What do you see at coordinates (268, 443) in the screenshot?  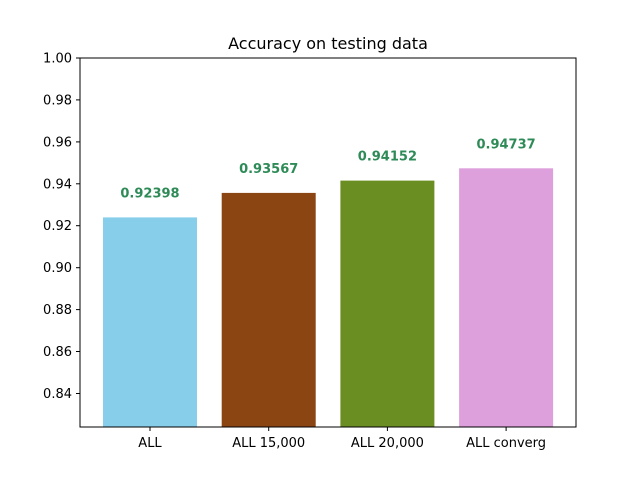 I see `x-tick-label: ALL 15,000` at bounding box center [268, 443].